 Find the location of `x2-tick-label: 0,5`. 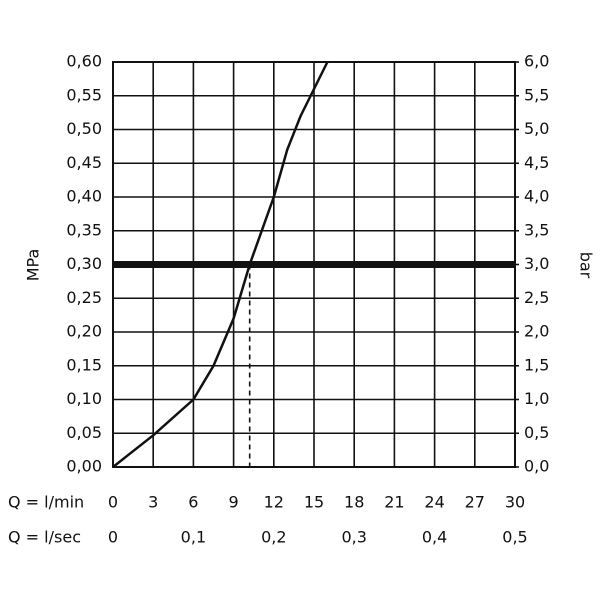

x2-tick-label: 0,5 is located at coordinates (514, 537).